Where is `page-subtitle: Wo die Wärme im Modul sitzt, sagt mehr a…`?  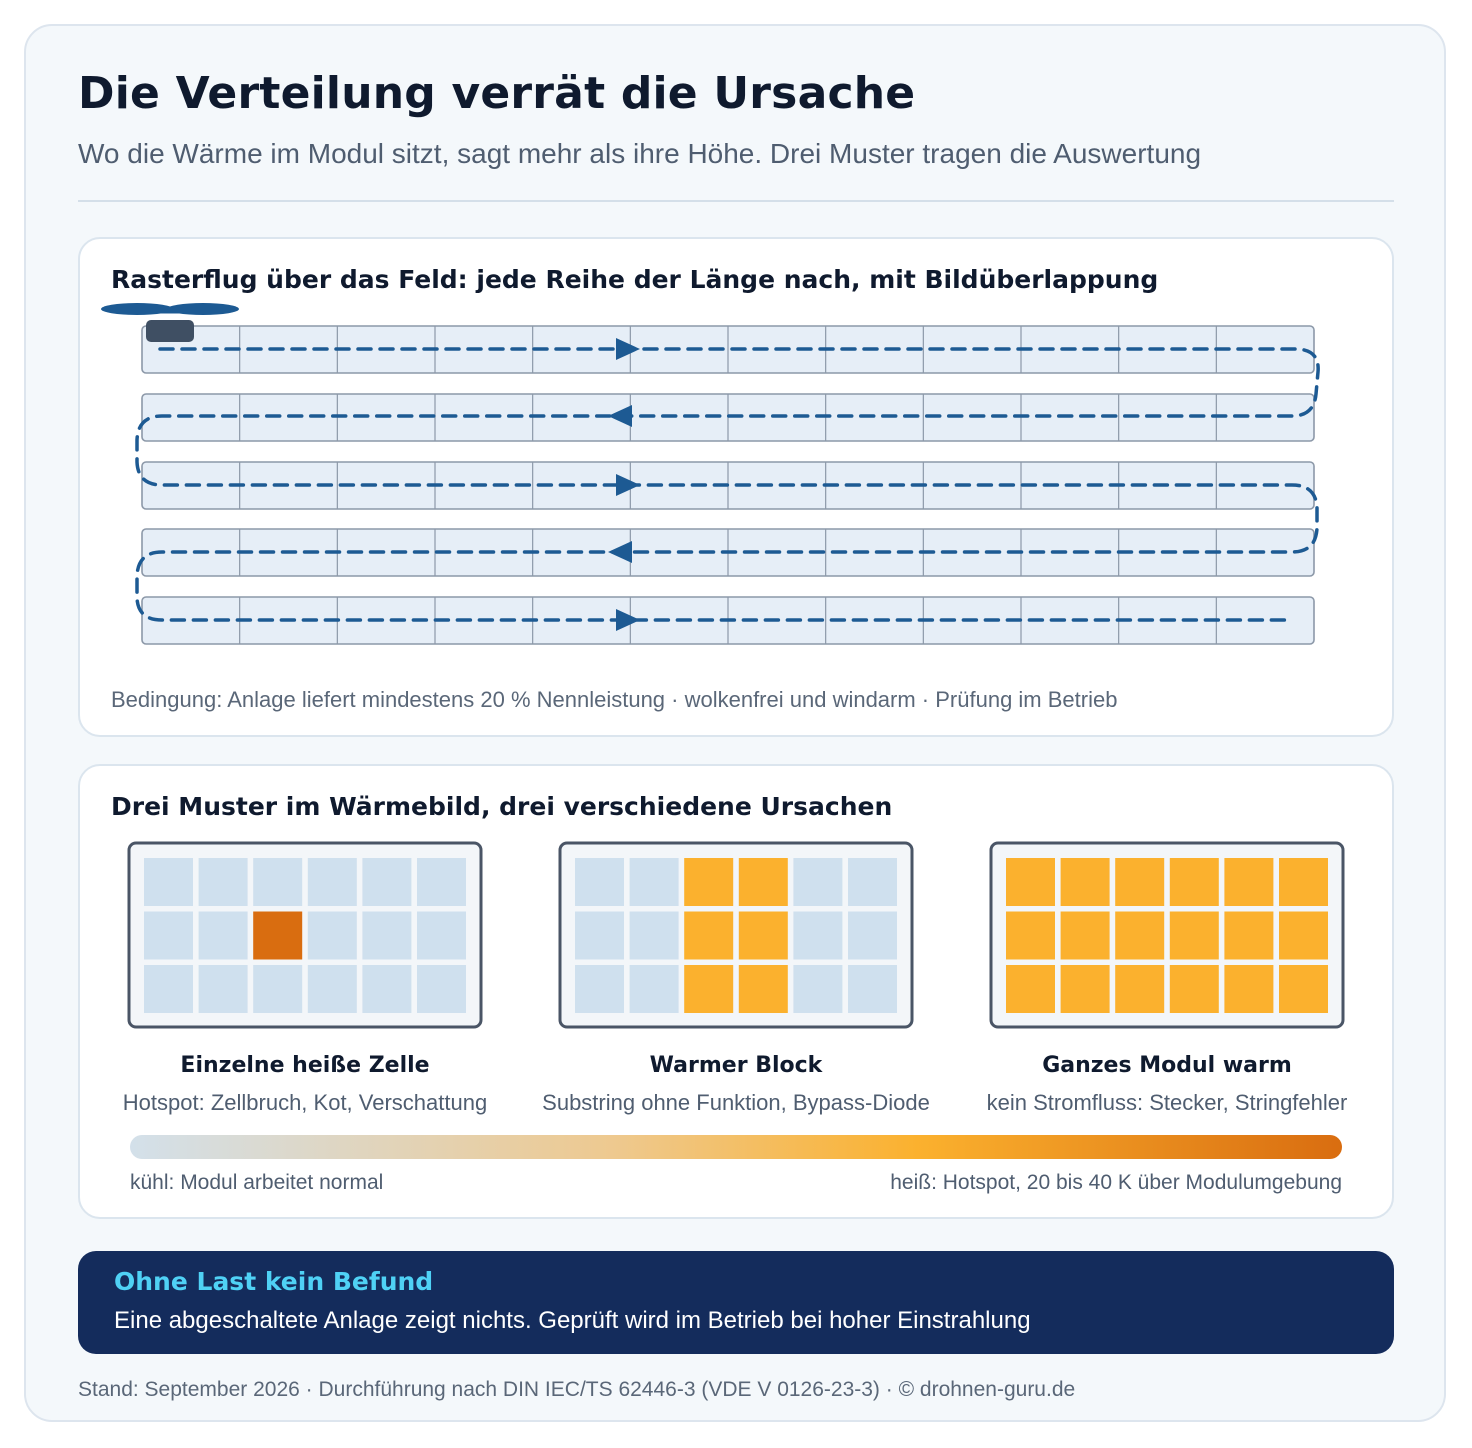 page-subtitle: Wo die Wärme im Modul sitzt, sagt mehr a… is located at coordinates (640, 153).